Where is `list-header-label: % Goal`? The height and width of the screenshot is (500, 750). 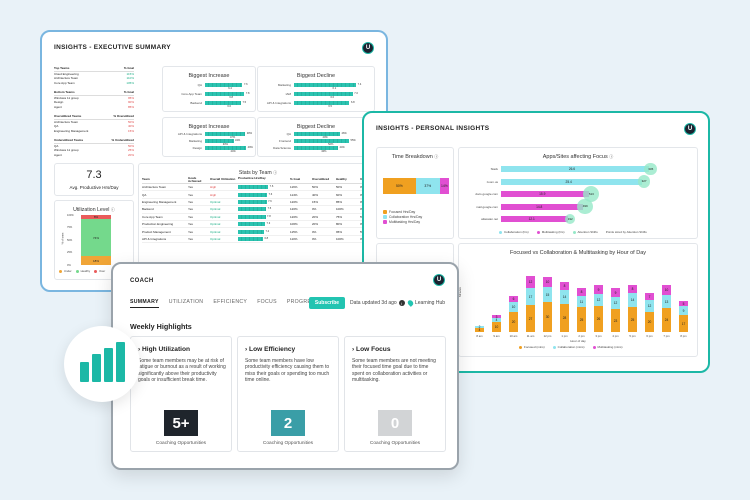 list-header-label: % Goal is located at coordinates (128, 68).